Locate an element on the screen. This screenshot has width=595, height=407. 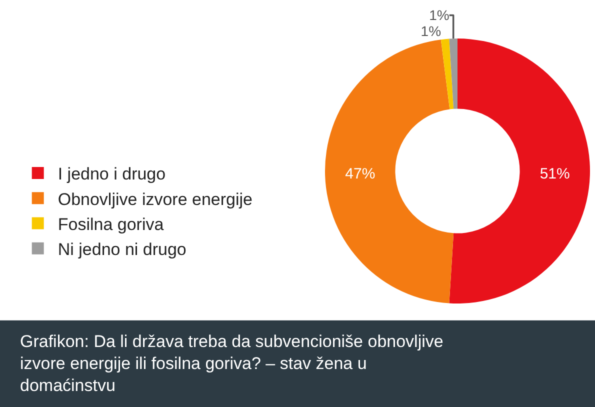
text: Grafikon: Da li država treba da subvencioniše obnovljive izvore energije ili fosilna goriva? – stav žena u domaćinstvu is located at coordinates (232, 364).